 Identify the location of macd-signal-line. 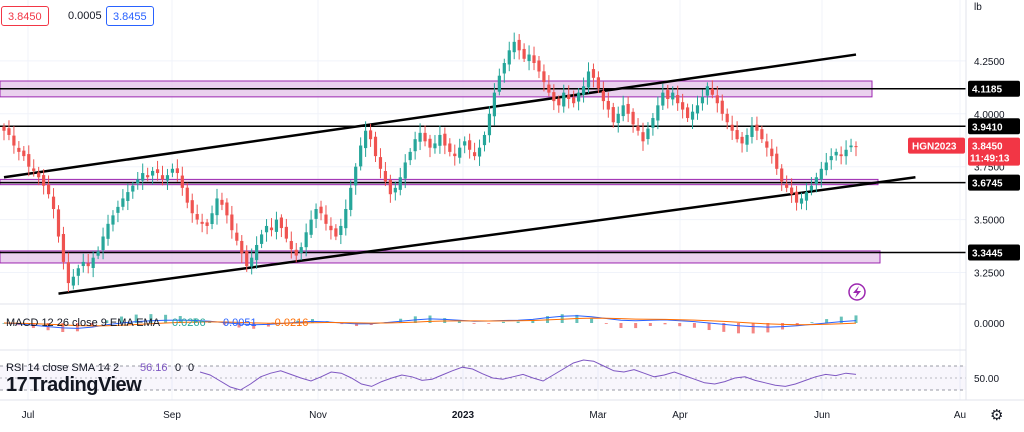
(430, 322).